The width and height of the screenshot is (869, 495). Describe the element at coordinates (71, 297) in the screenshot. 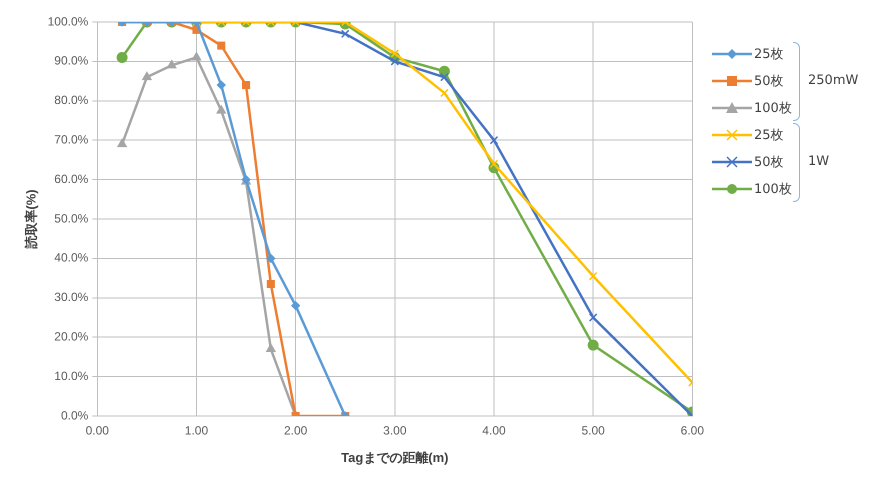

I see `y-tick-label: 30.0%` at that location.